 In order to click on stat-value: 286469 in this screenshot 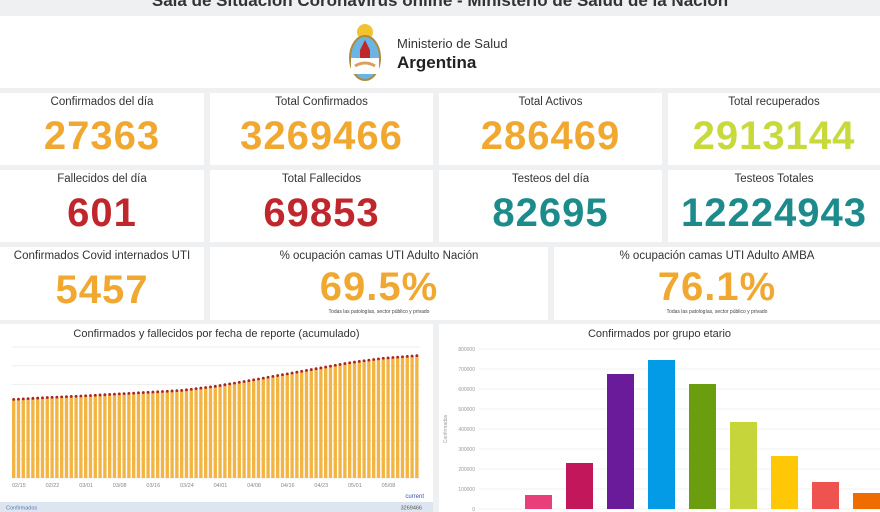, I will do `click(550, 136)`.